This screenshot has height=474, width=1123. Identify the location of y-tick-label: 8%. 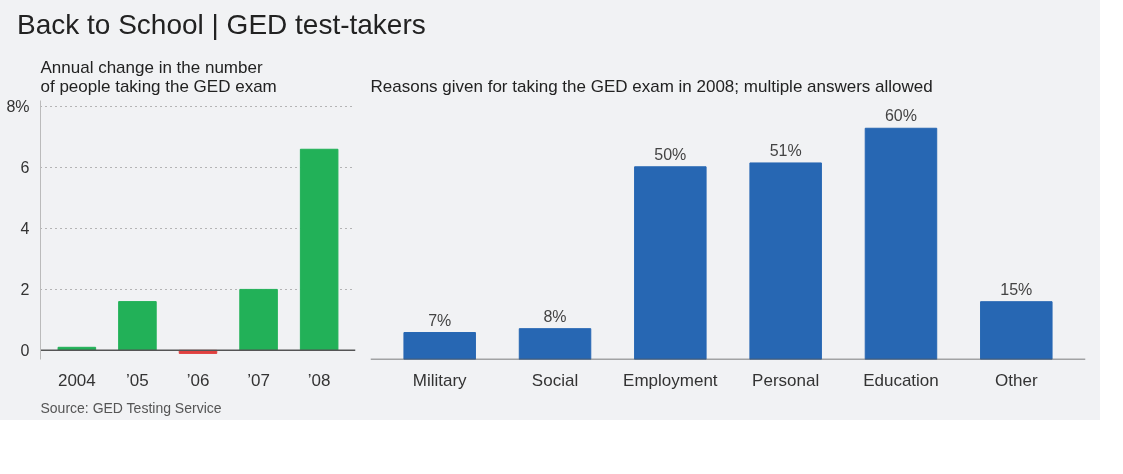
(18, 107).